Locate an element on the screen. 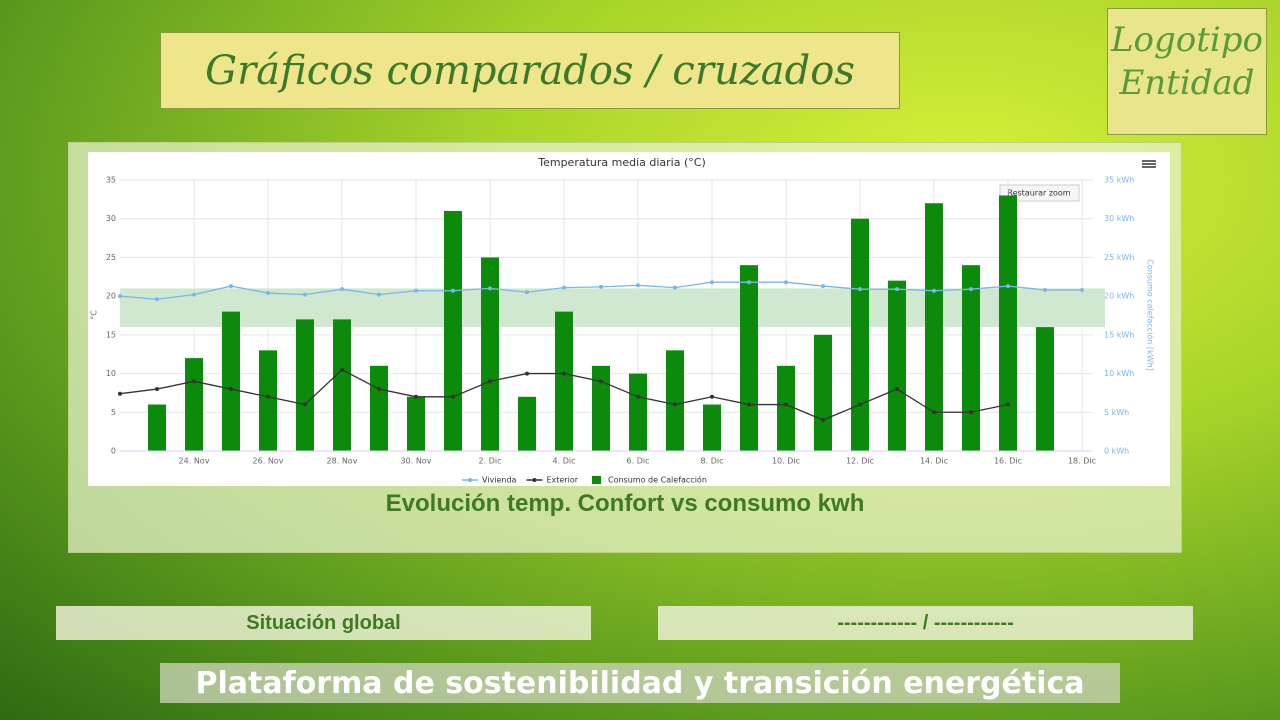  y-tick-label: 5 is located at coordinates (113, 412).